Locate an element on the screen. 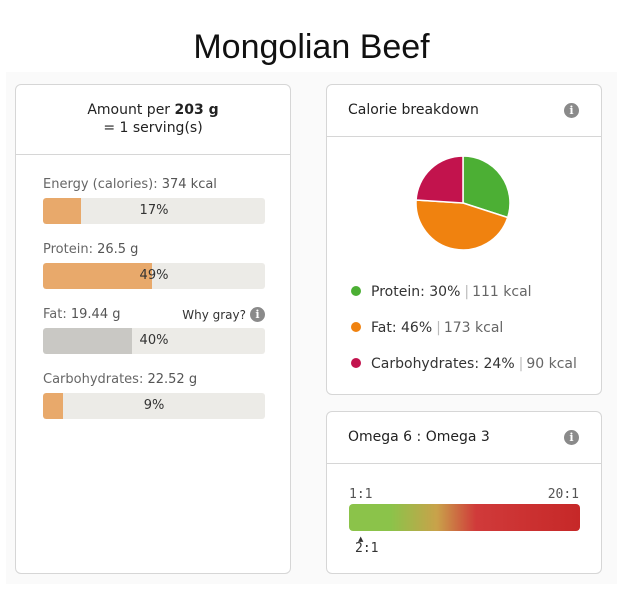  nutrient-percent: 49% is located at coordinates (154, 275).